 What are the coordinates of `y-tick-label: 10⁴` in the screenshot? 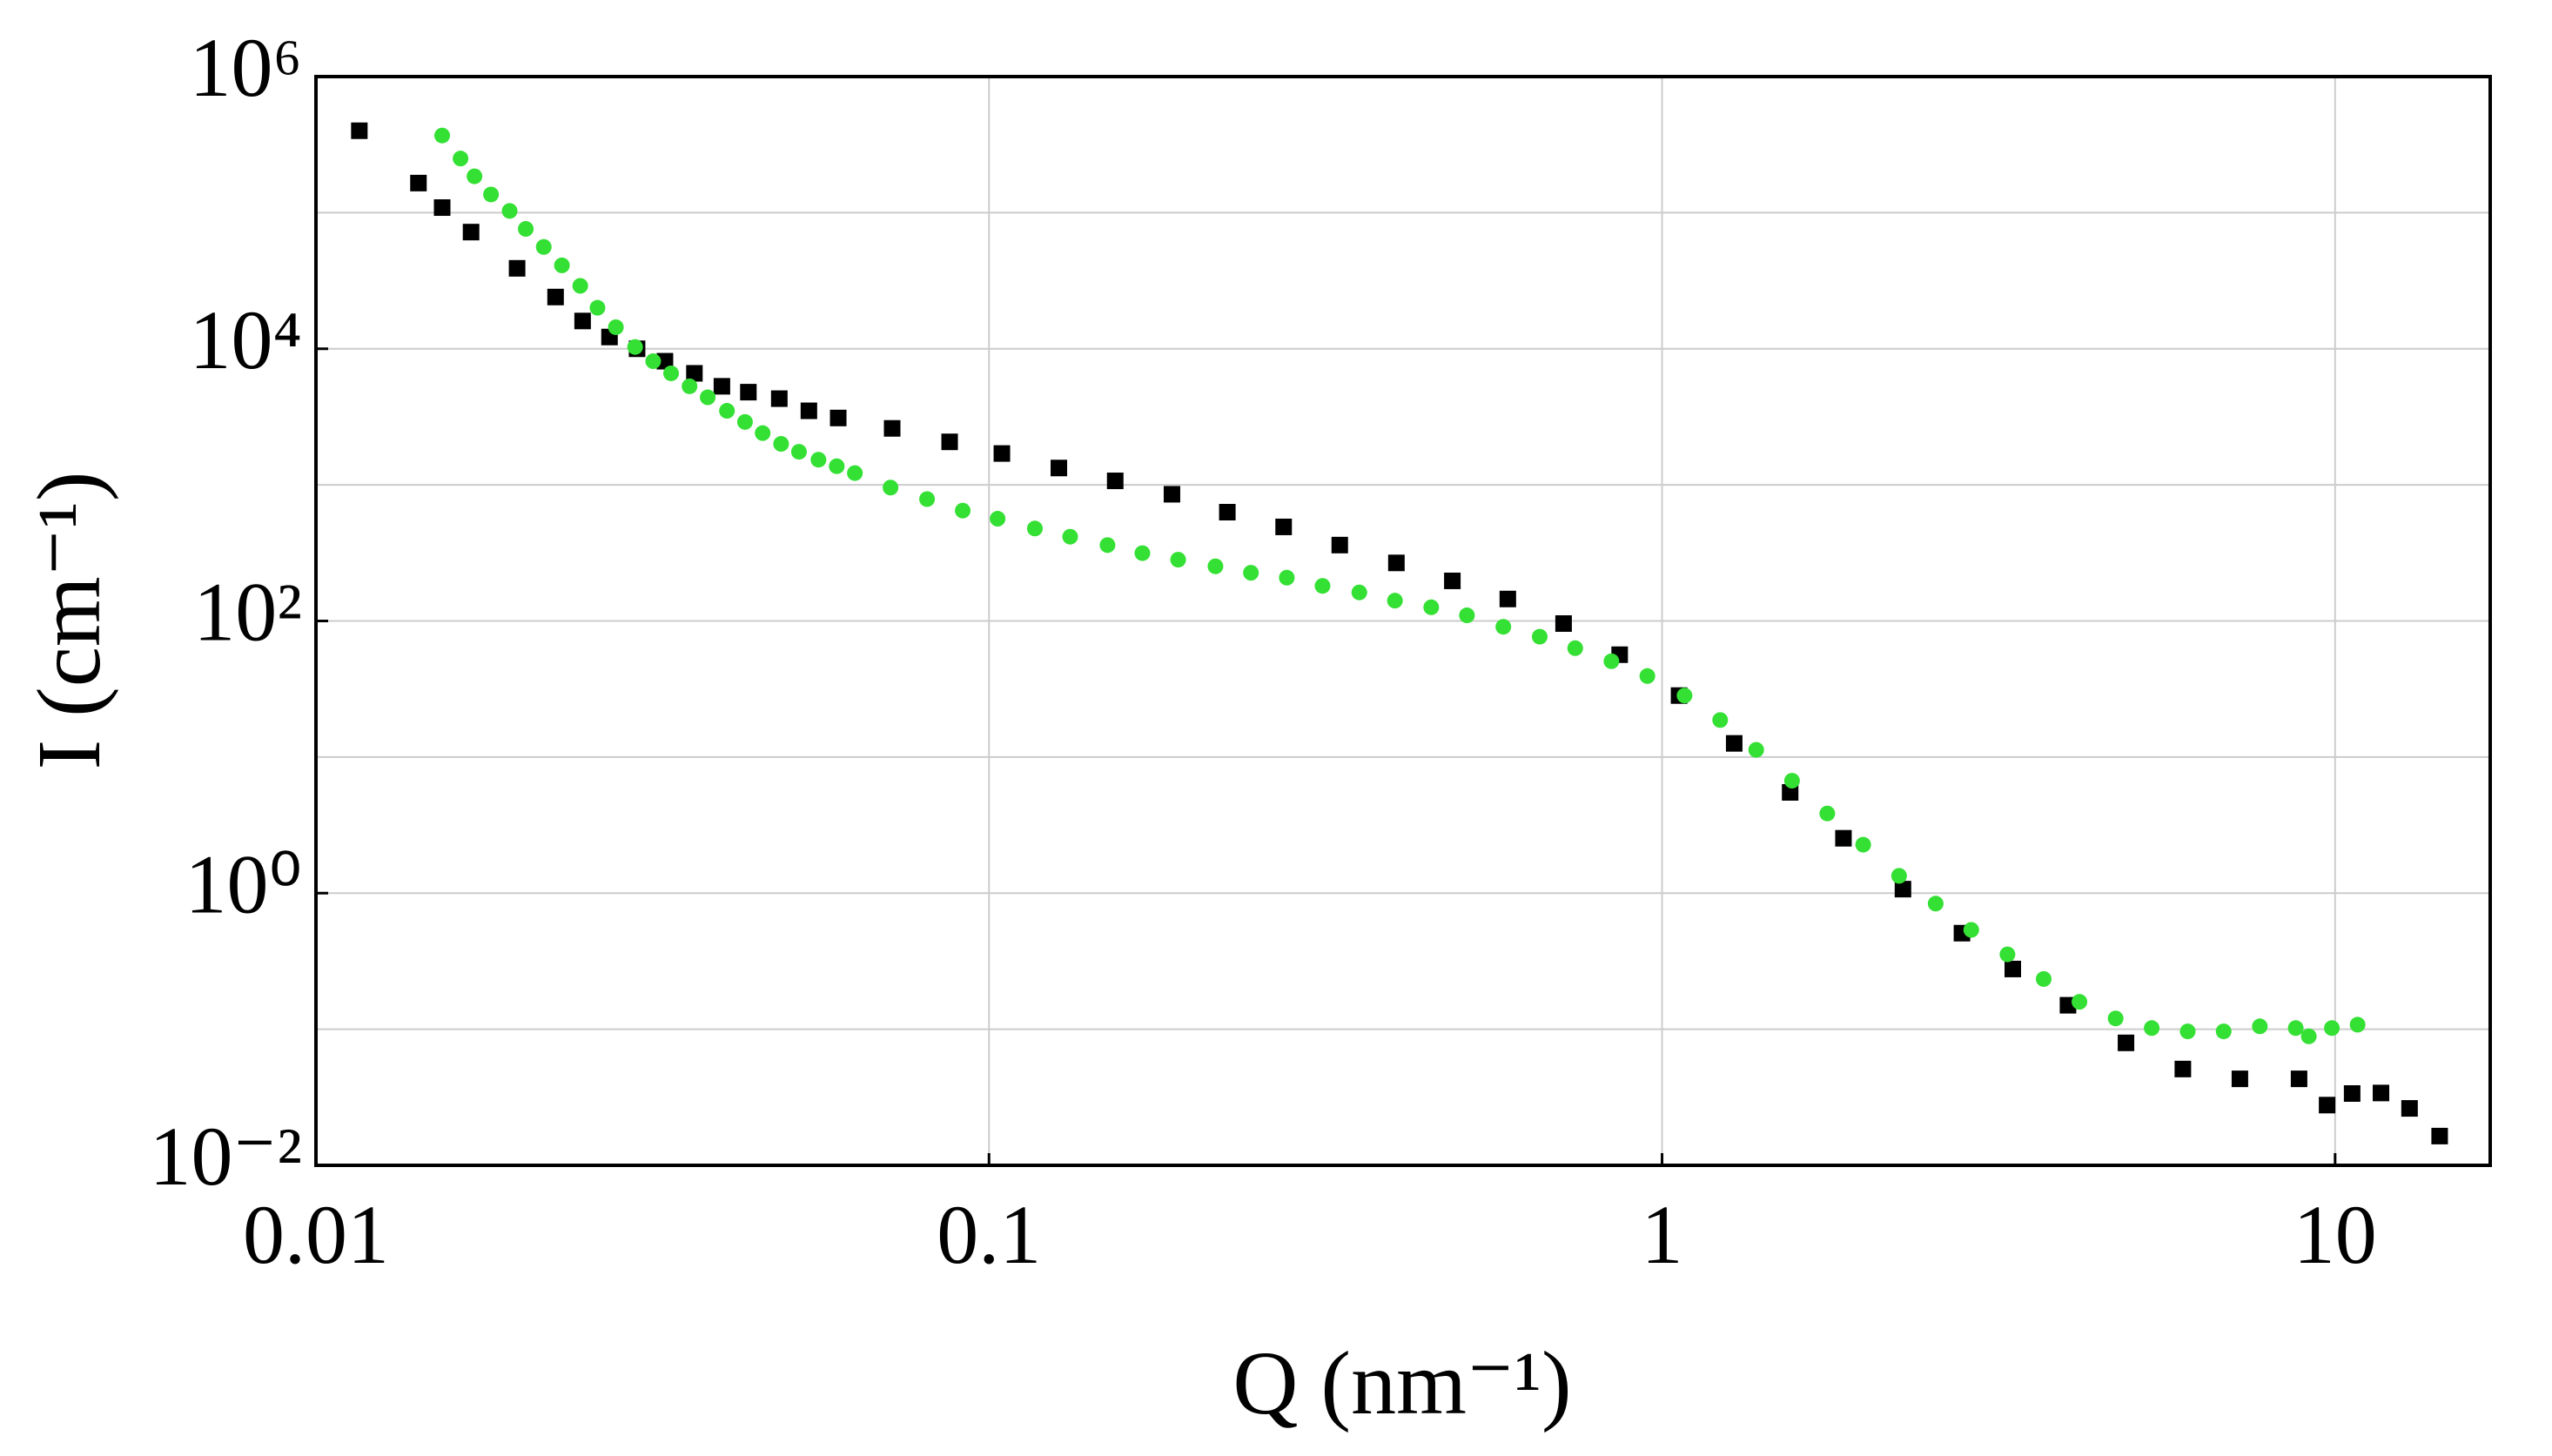 It's located at (246, 339).